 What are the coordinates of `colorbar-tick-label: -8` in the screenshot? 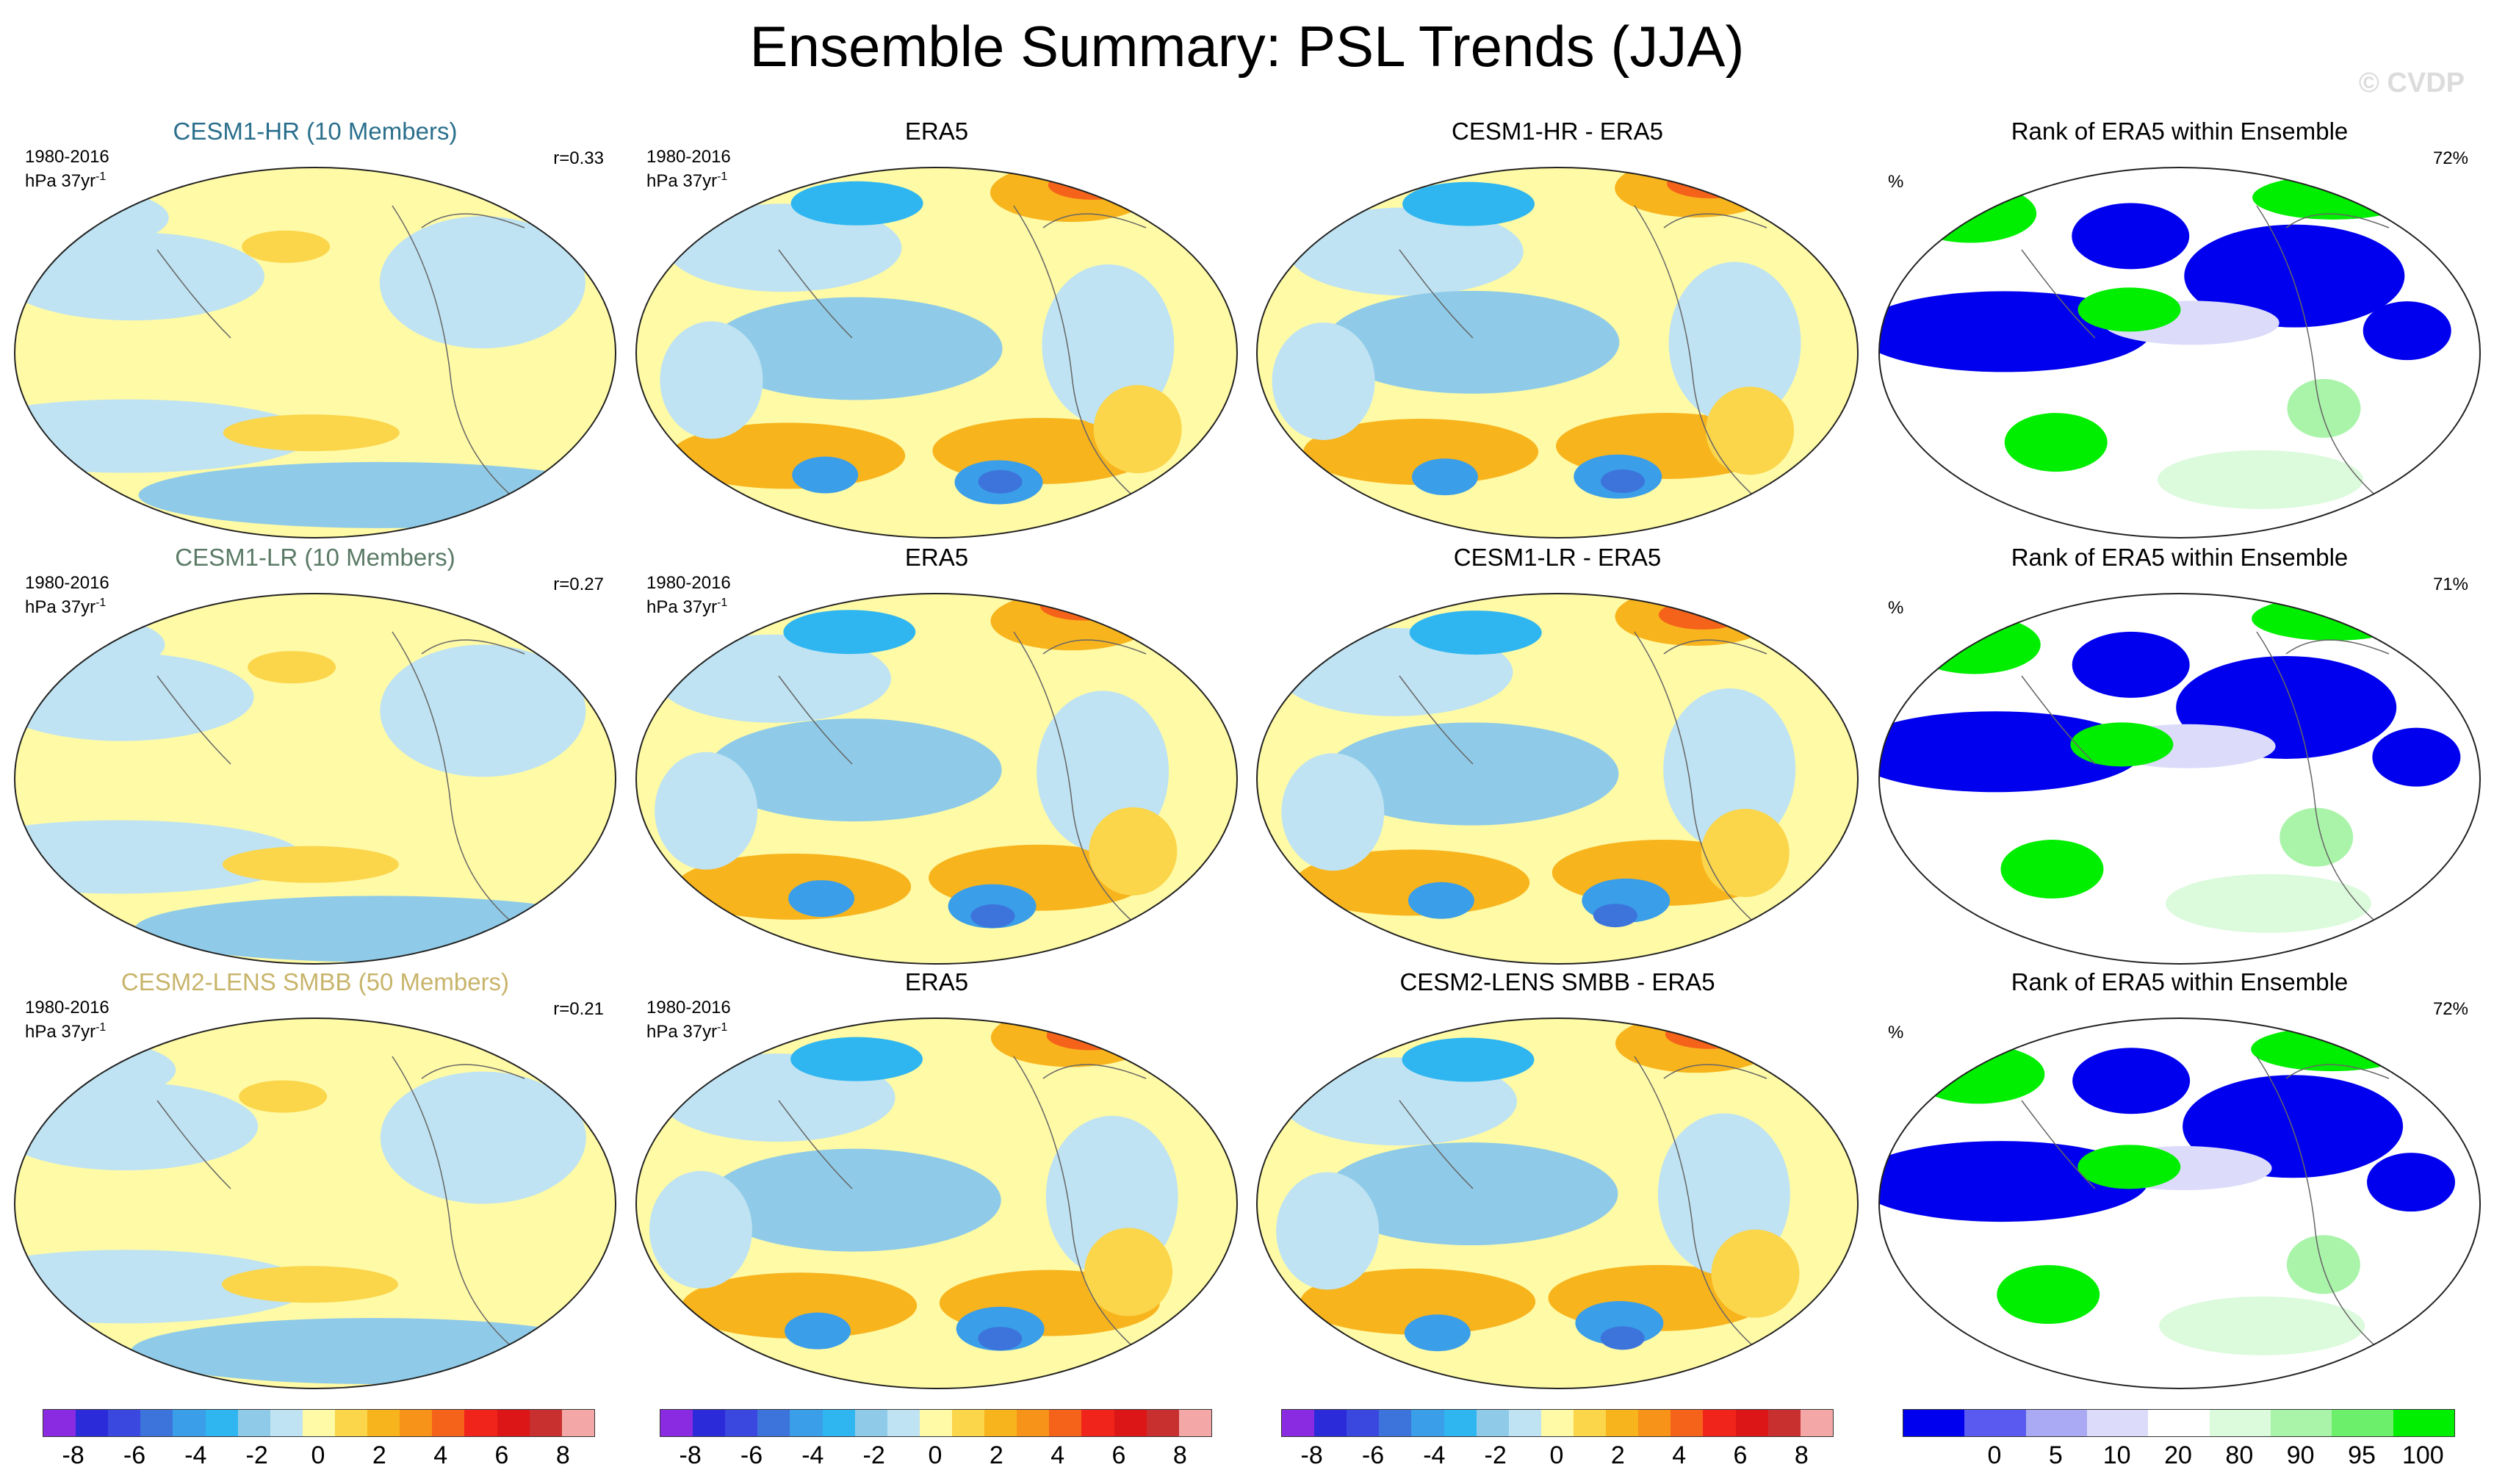 It's located at (1311, 1455).